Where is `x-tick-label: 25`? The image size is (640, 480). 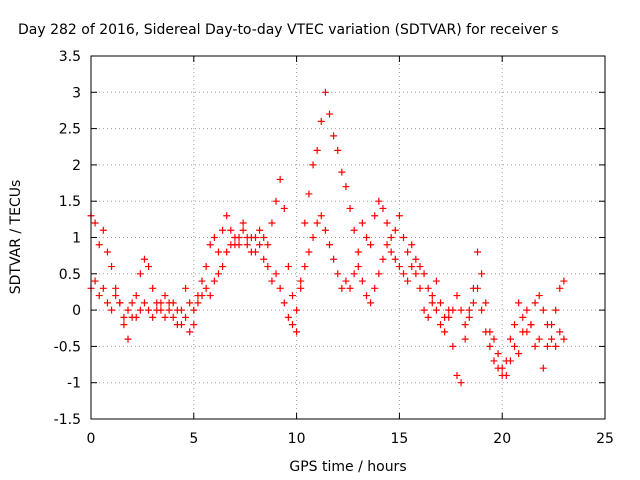
x-tick-label: 25 is located at coordinates (605, 439).